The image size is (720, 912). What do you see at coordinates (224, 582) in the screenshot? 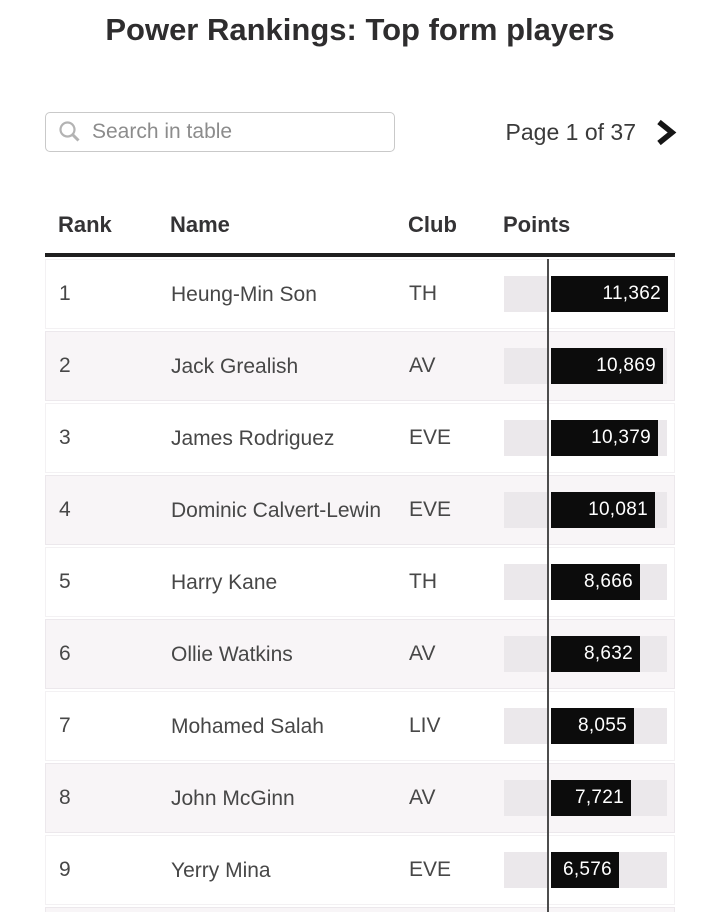
I see `player-name-cell: Harry Kane` at bounding box center [224, 582].